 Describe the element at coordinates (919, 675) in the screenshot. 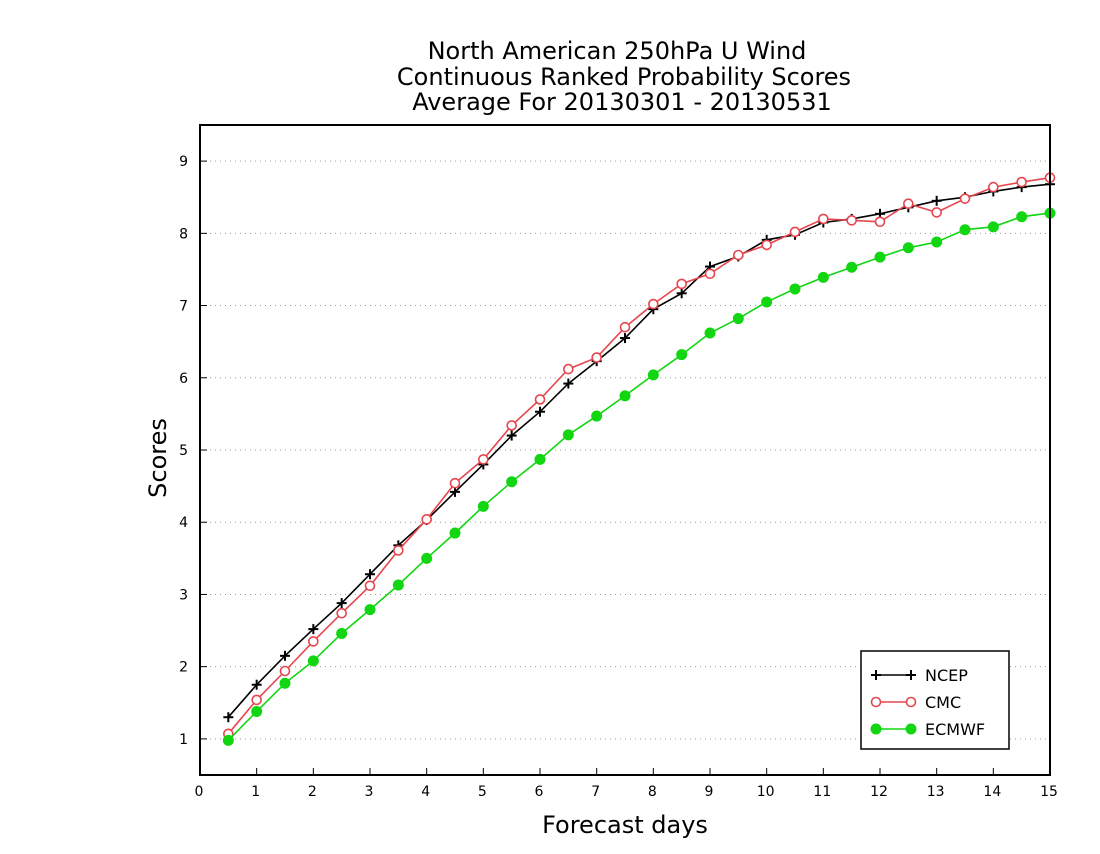

I see `legend-item-ncep: NCEP` at that location.